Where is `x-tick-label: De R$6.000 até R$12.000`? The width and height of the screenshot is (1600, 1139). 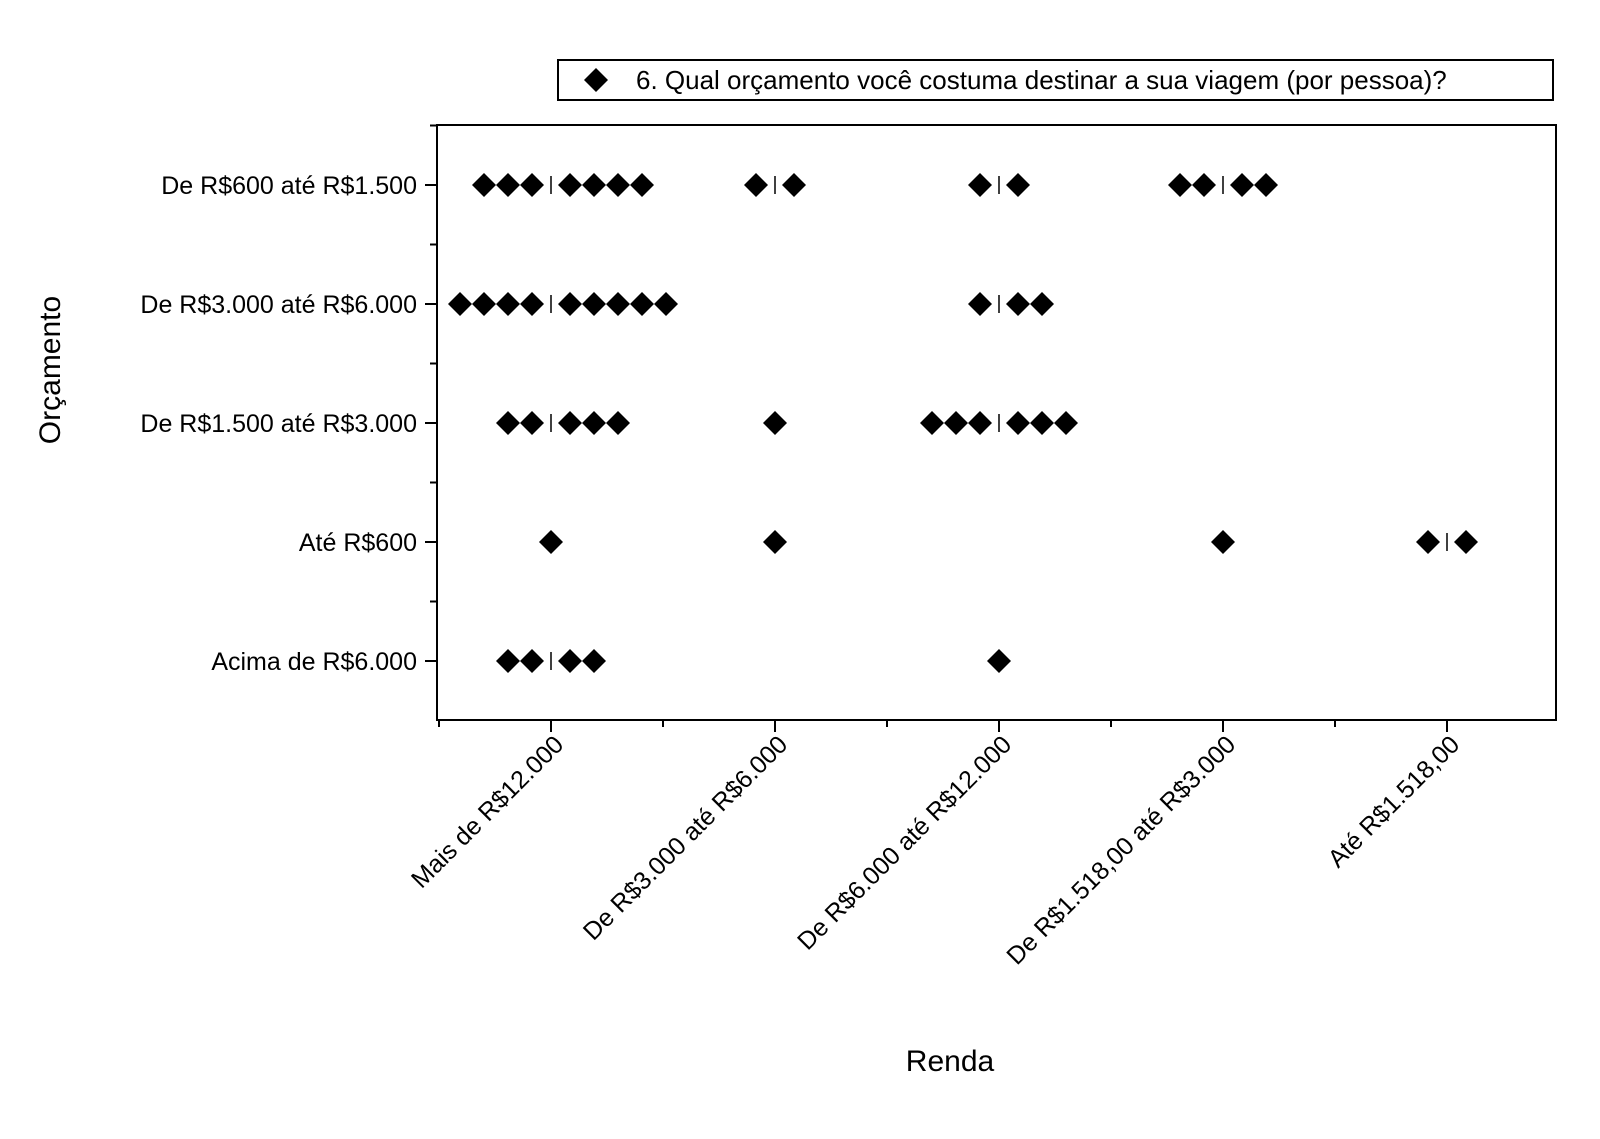 x-tick-label: De R$6.000 até R$12.000 is located at coordinates (904, 842).